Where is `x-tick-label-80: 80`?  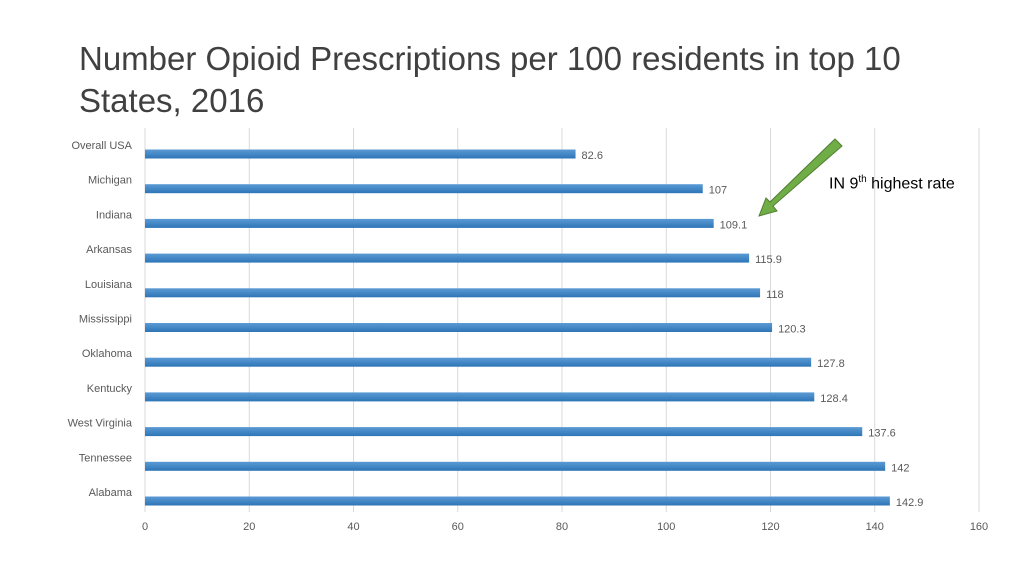 x-tick-label-80: 80 is located at coordinates (562, 527).